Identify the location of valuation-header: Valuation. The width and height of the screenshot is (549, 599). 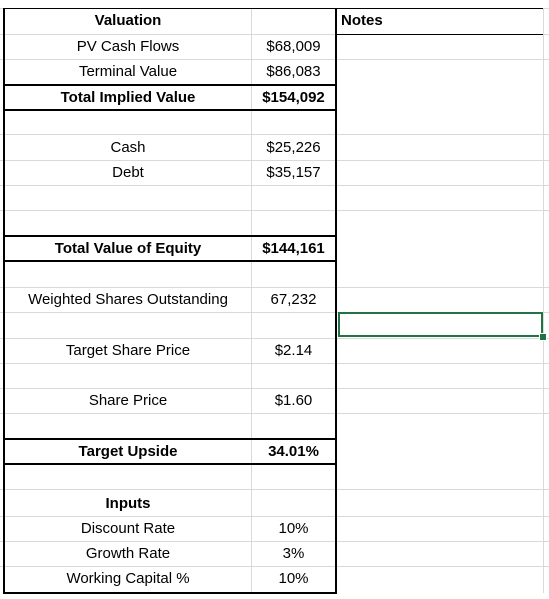
(128, 20).